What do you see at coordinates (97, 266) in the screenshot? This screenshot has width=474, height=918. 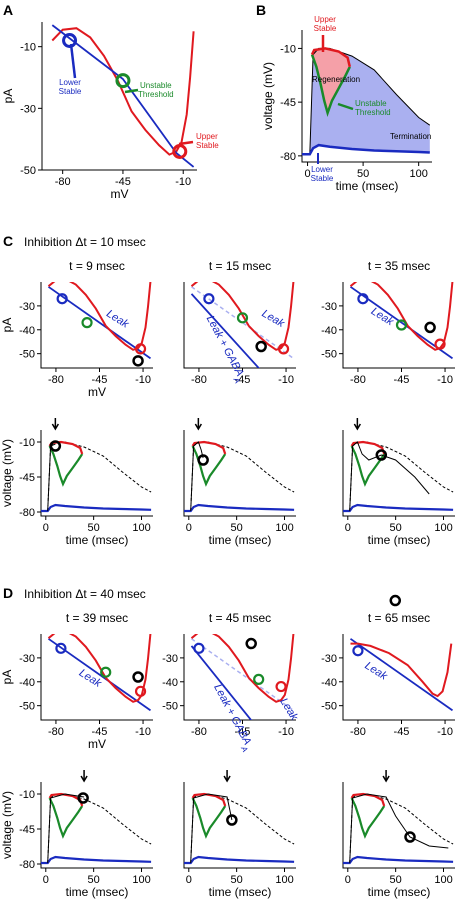 I see `c1-title: t = 9 msec` at bounding box center [97, 266].